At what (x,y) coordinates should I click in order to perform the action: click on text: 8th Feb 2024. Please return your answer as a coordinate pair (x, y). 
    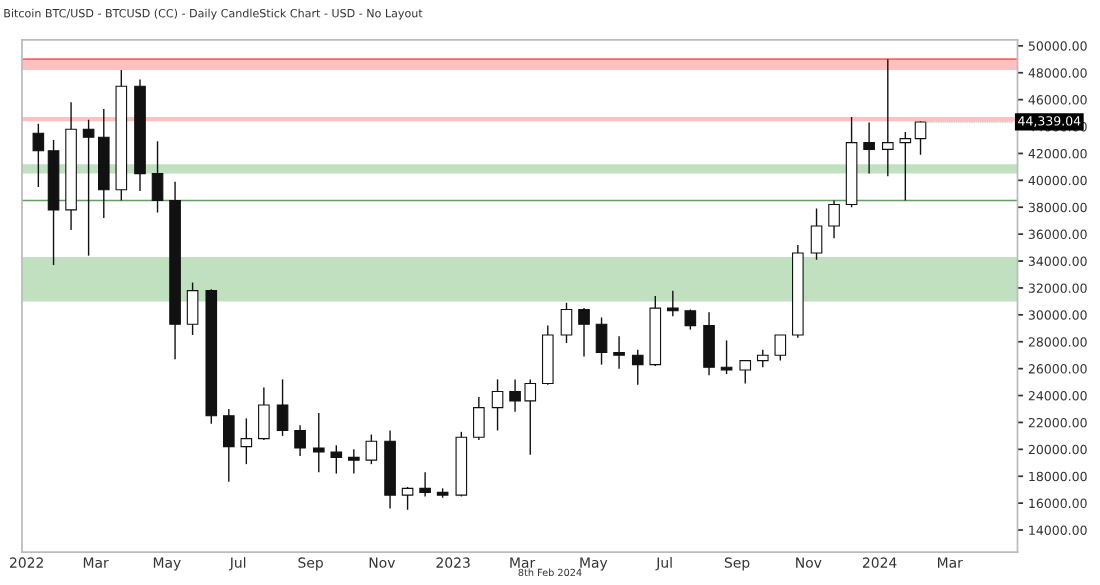
    Looking at the image, I should click on (550, 572).